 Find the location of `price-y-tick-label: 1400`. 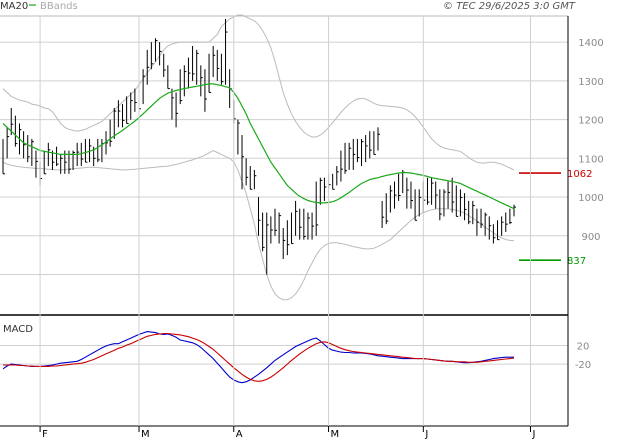

price-y-tick-label: 1400 is located at coordinates (590, 43).